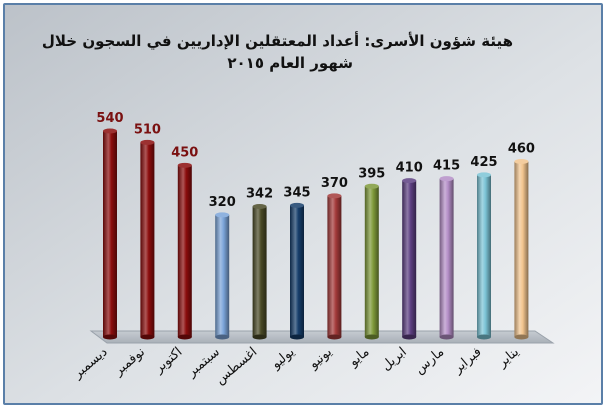  What do you see at coordinates (334, 183) in the screenshot?
I see `value-label: 370` at bounding box center [334, 183].